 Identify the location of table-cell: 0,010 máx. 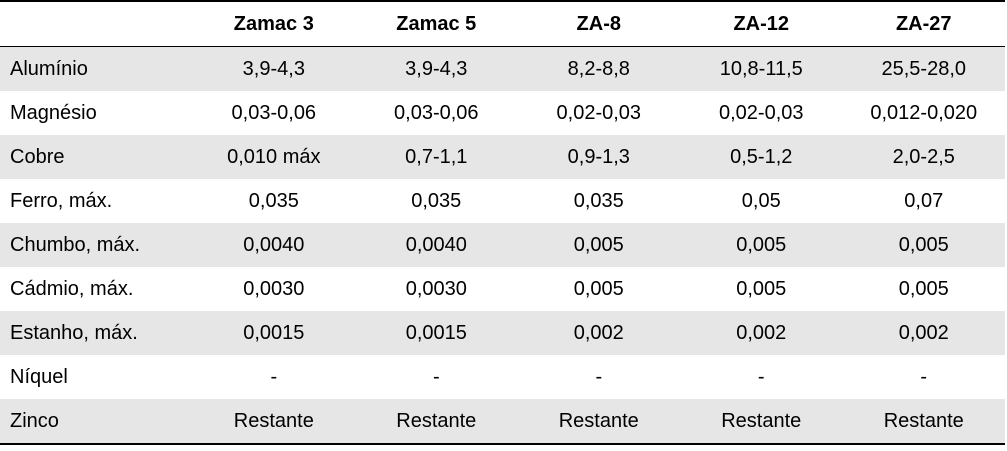
(274, 157).